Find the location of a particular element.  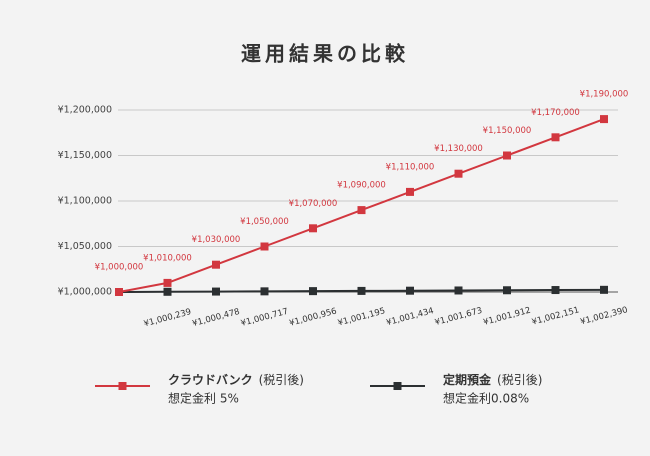

value-label: ¥1,190,000 is located at coordinates (604, 95).